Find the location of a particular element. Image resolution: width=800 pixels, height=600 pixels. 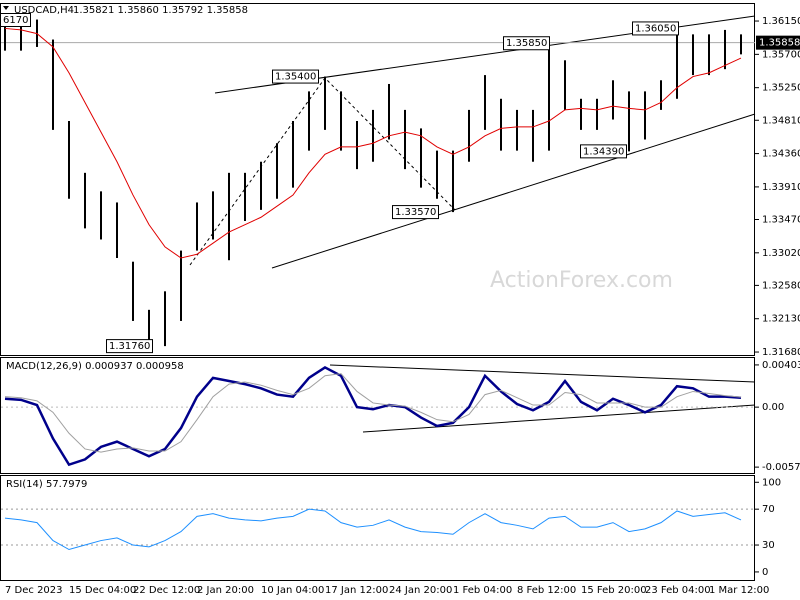

y-tick-label: 30 is located at coordinates (768, 545).